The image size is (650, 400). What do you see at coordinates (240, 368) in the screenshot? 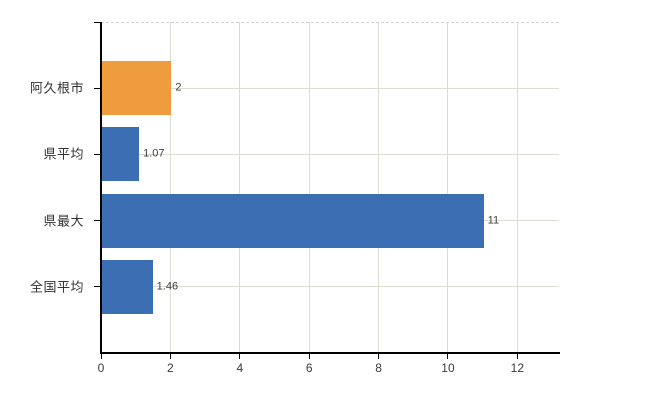
I see `x-tick-label: 4` at bounding box center [240, 368].